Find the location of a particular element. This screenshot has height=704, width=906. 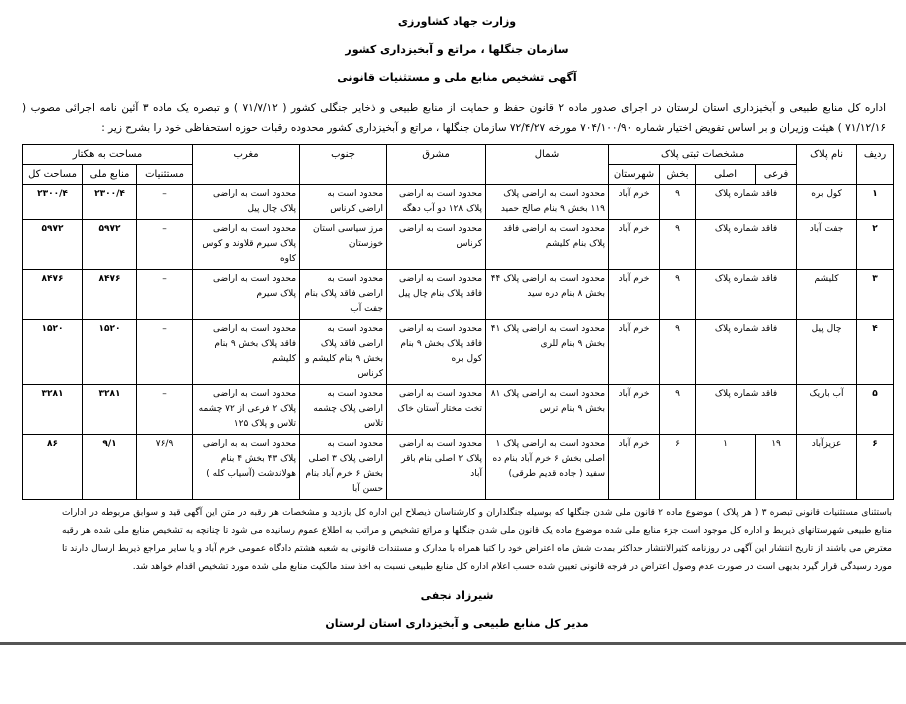

header-exceptions: مستثنیات is located at coordinates (165, 174).